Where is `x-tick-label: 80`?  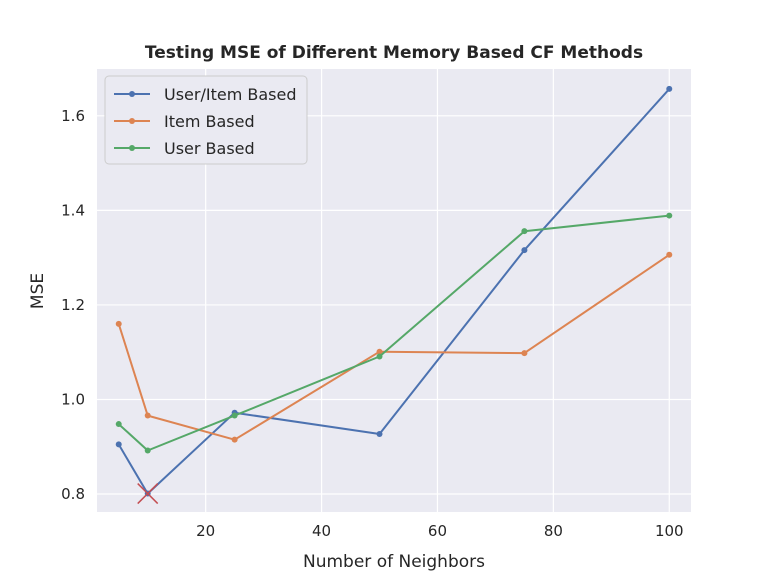
x-tick-label: 80 is located at coordinates (553, 531).